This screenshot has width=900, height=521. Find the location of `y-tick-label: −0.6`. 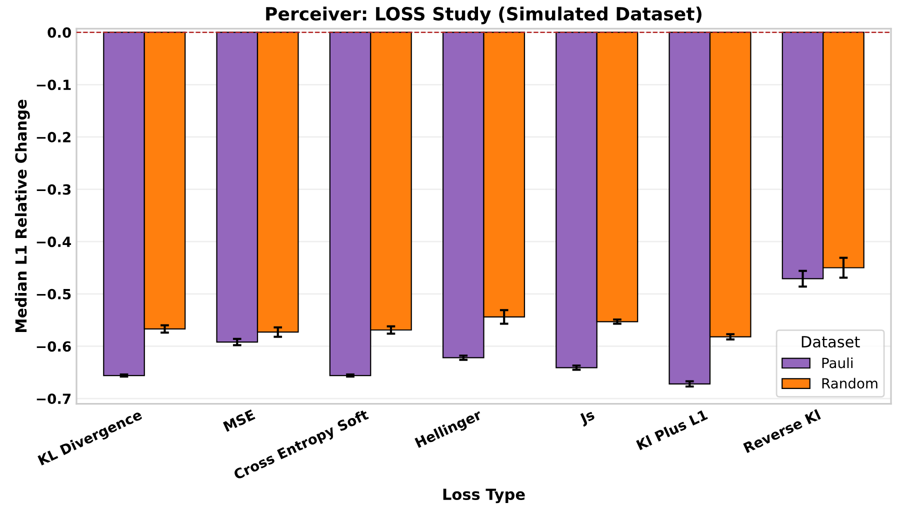

y-tick-label: −0.6 is located at coordinates (53, 346).